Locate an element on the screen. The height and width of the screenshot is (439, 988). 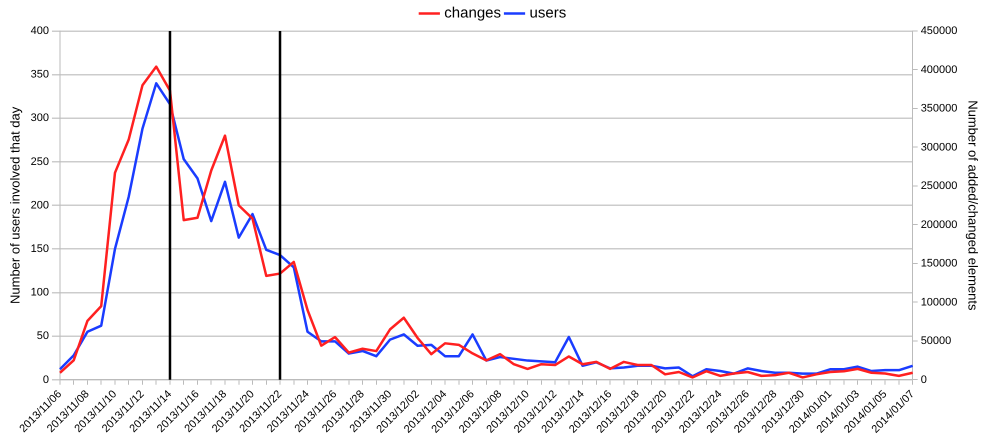
y-tick-label: 400 is located at coordinates (39, 31).